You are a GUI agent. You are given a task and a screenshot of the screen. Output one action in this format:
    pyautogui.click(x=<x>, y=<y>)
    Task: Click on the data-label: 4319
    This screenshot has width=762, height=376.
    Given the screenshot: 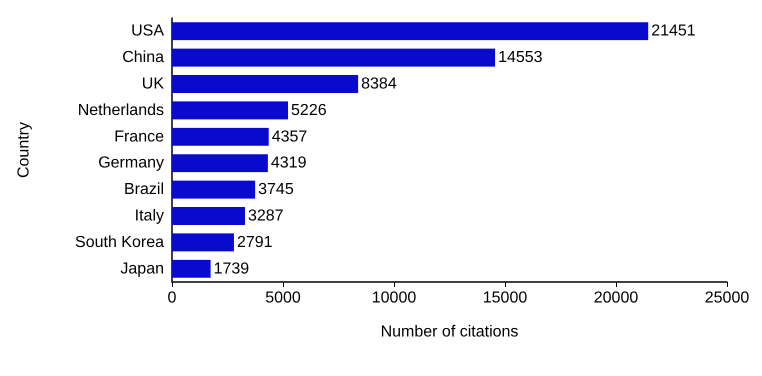 What is the action you would take?
    pyautogui.click(x=288, y=163)
    